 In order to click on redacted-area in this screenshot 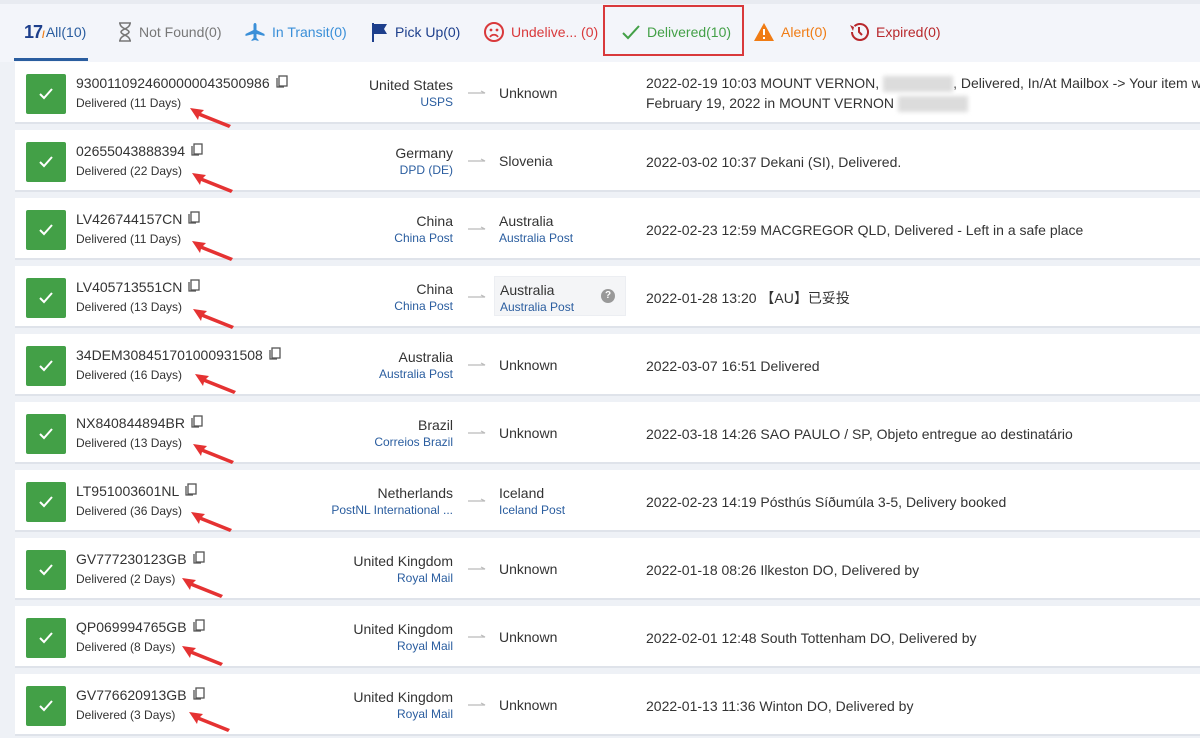, I will do `click(918, 84)`.